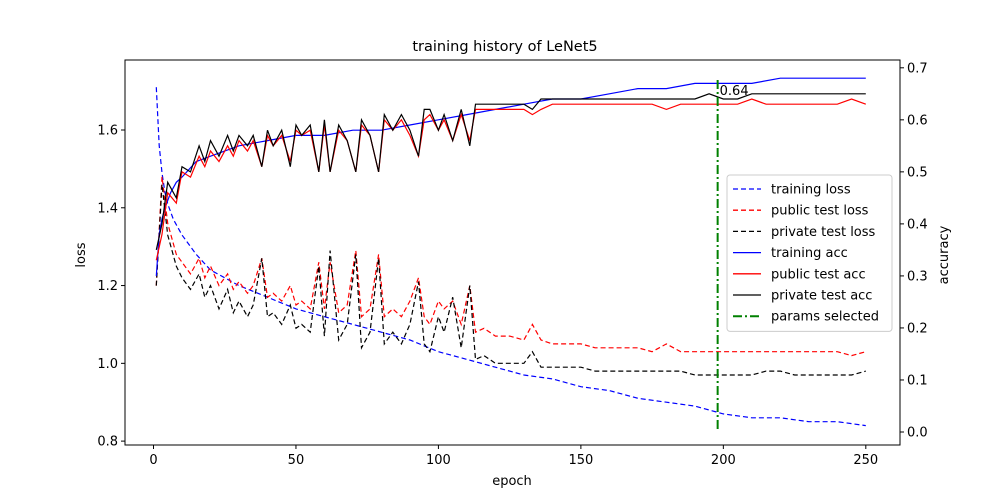  Describe the element at coordinates (512, 481) in the screenshot. I see `x-axis-title: epoch` at that location.